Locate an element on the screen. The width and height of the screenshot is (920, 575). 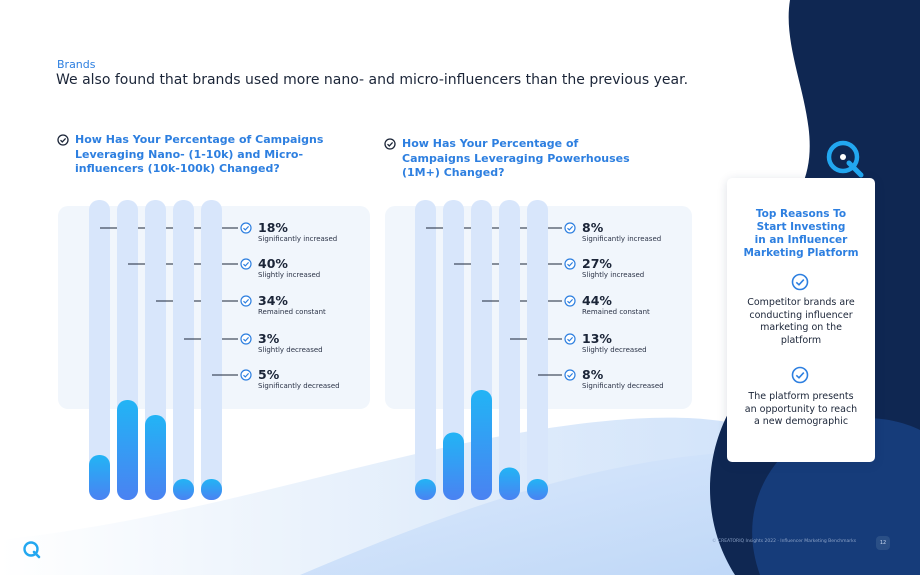
data-label: 44% is located at coordinates (597, 300).